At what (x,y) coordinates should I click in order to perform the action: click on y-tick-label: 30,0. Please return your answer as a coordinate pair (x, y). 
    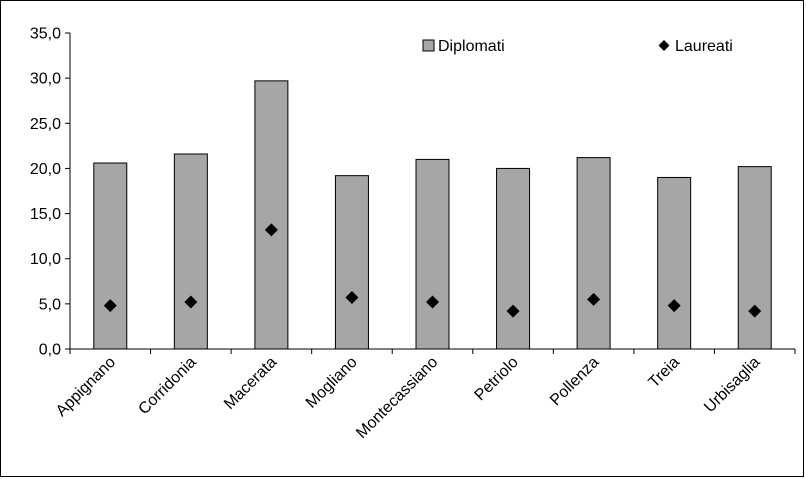
    Looking at the image, I should click on (45, 79).